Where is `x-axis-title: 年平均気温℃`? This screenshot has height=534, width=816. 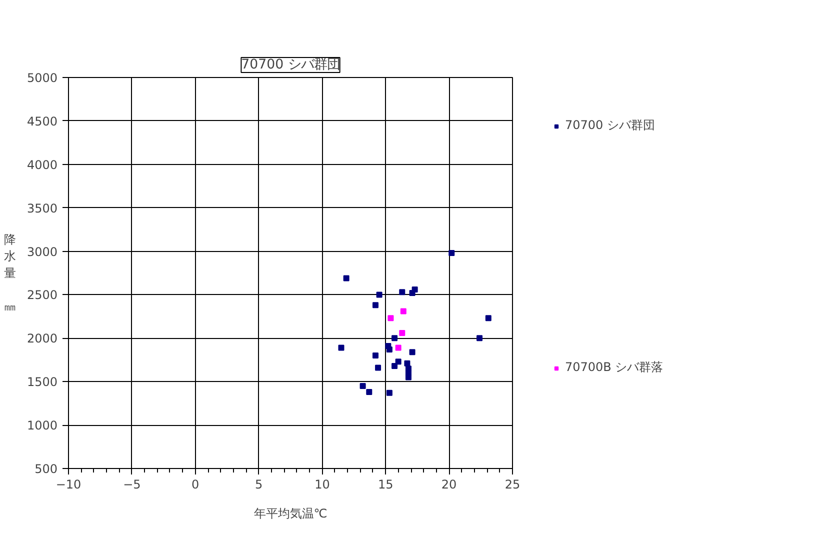 x-axis-title: 年平均気温℃ is located at coordinates (291, 513).